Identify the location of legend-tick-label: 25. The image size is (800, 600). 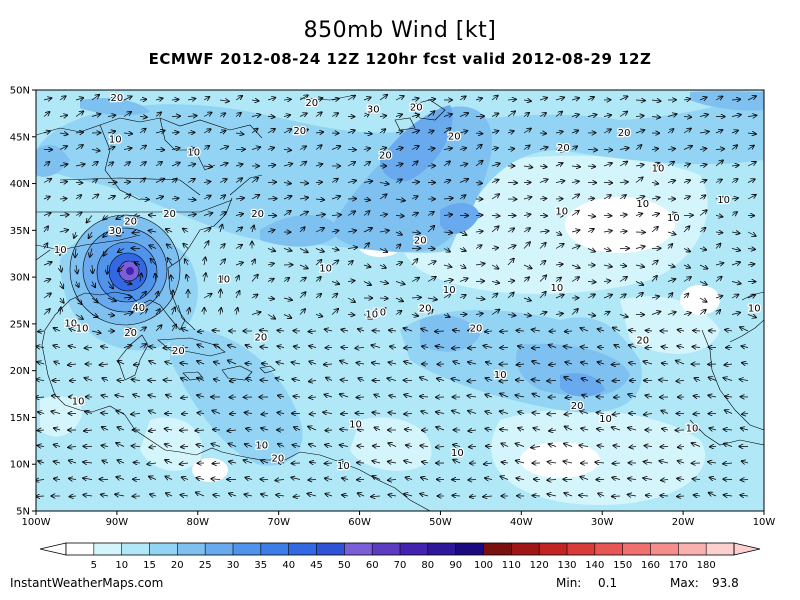
(205, 565).